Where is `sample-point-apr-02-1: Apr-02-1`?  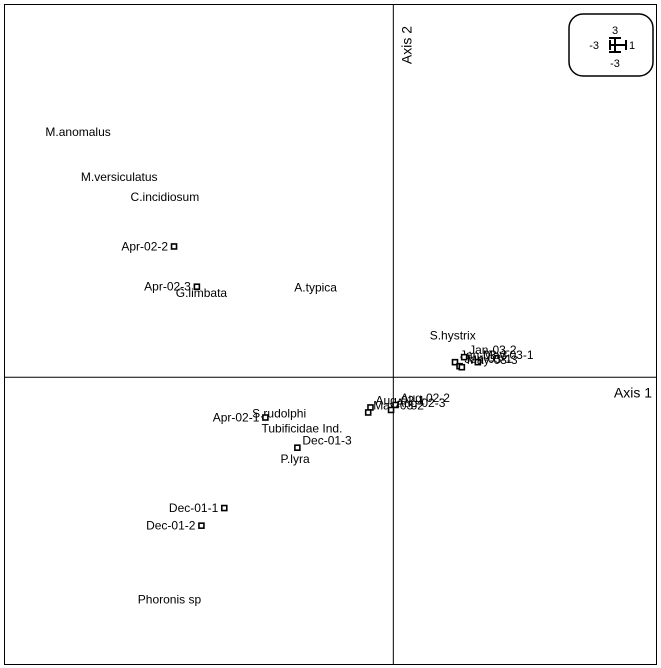
sample-point-apr-02-1: Apr-02-1 is located at coordinates (241, 418).